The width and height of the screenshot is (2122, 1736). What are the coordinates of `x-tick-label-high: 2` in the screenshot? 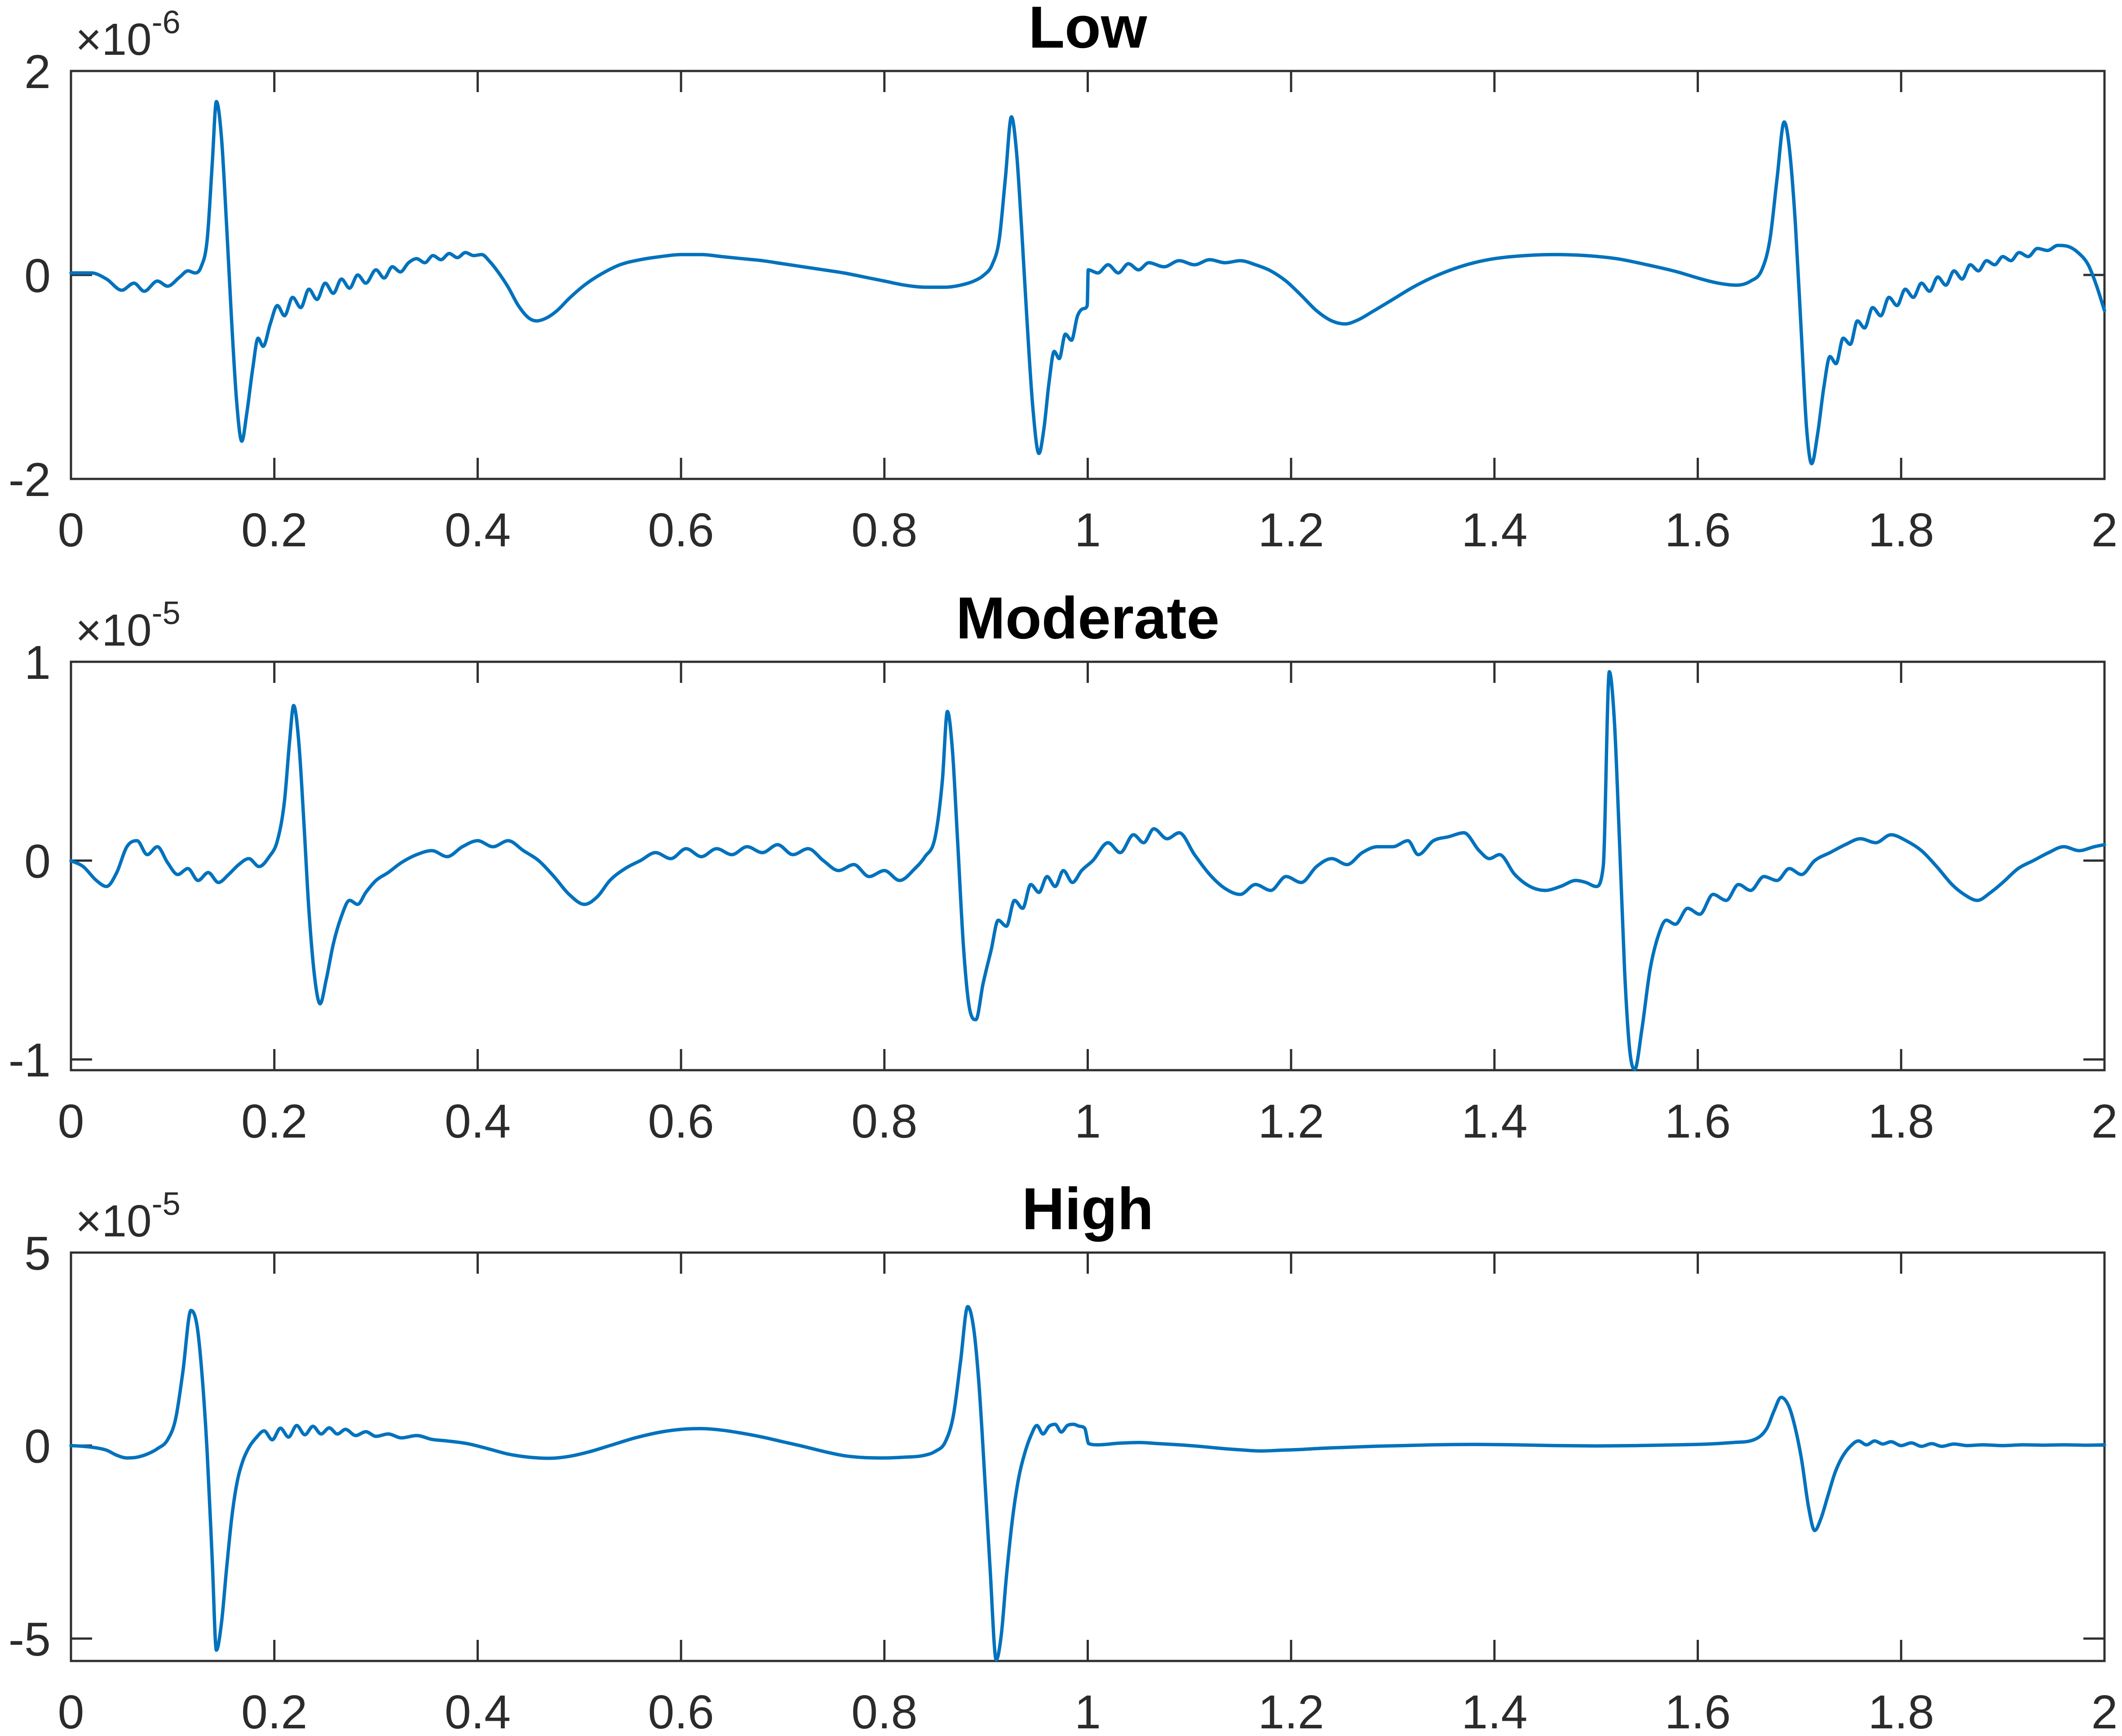 It's located at (2104, 1711).